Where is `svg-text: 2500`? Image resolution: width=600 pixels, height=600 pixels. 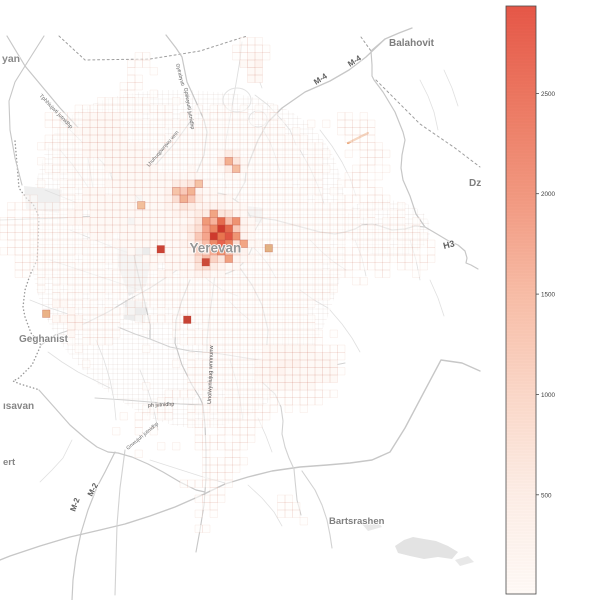
svg-text: 2500 is located at coordinates (548, 94).